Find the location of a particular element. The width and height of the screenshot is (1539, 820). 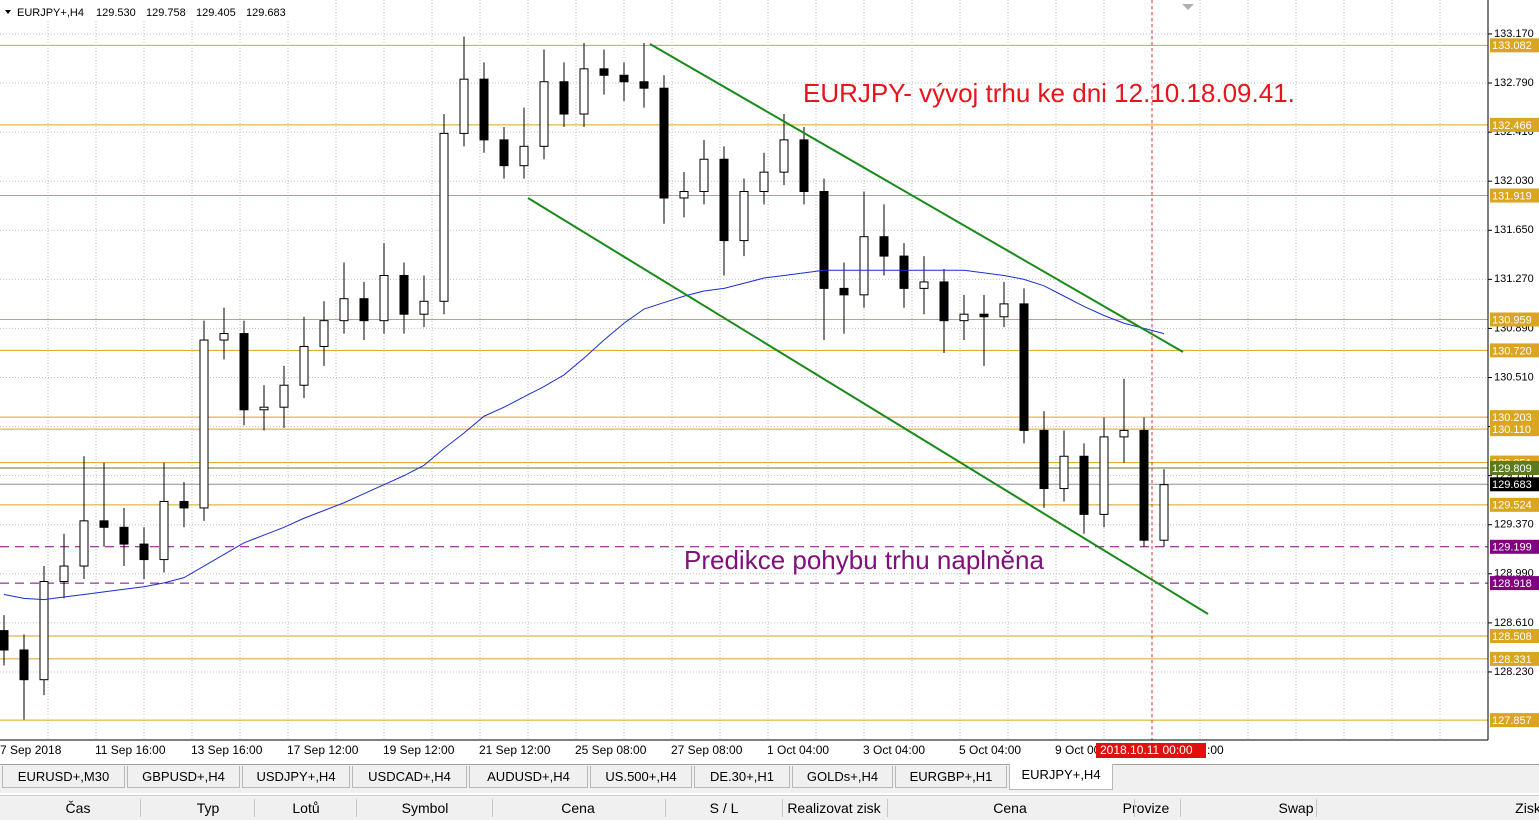

level-label: 132.466 is located at coordinates (1512, 126).